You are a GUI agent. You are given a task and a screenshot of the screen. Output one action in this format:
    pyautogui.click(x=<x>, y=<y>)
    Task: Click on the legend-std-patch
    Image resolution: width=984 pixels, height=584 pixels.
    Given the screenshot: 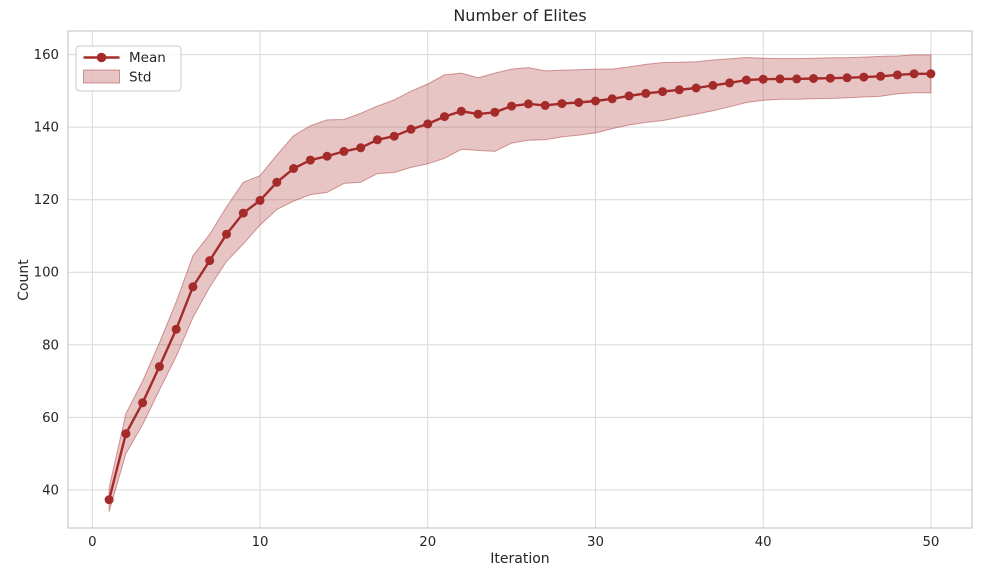 What is the action you would take?
    pyautogui.click(x=101, y=76)
    